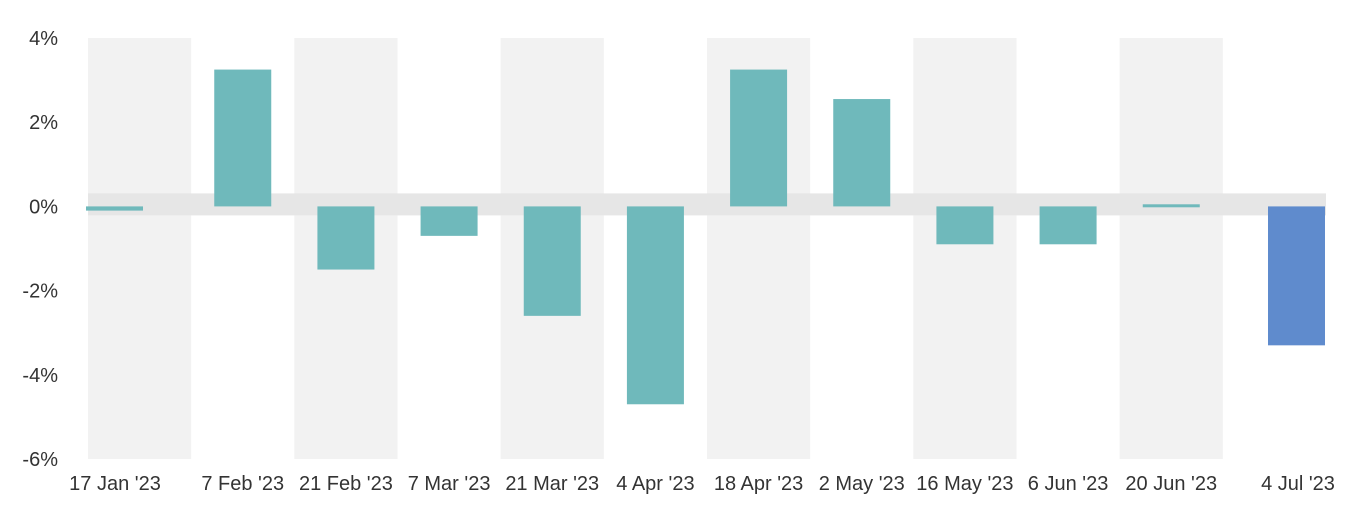 The width and height of the screenshot is (1352, 510). I want to click on x-tick-label: 21 Feb '23, so click(346, 484).